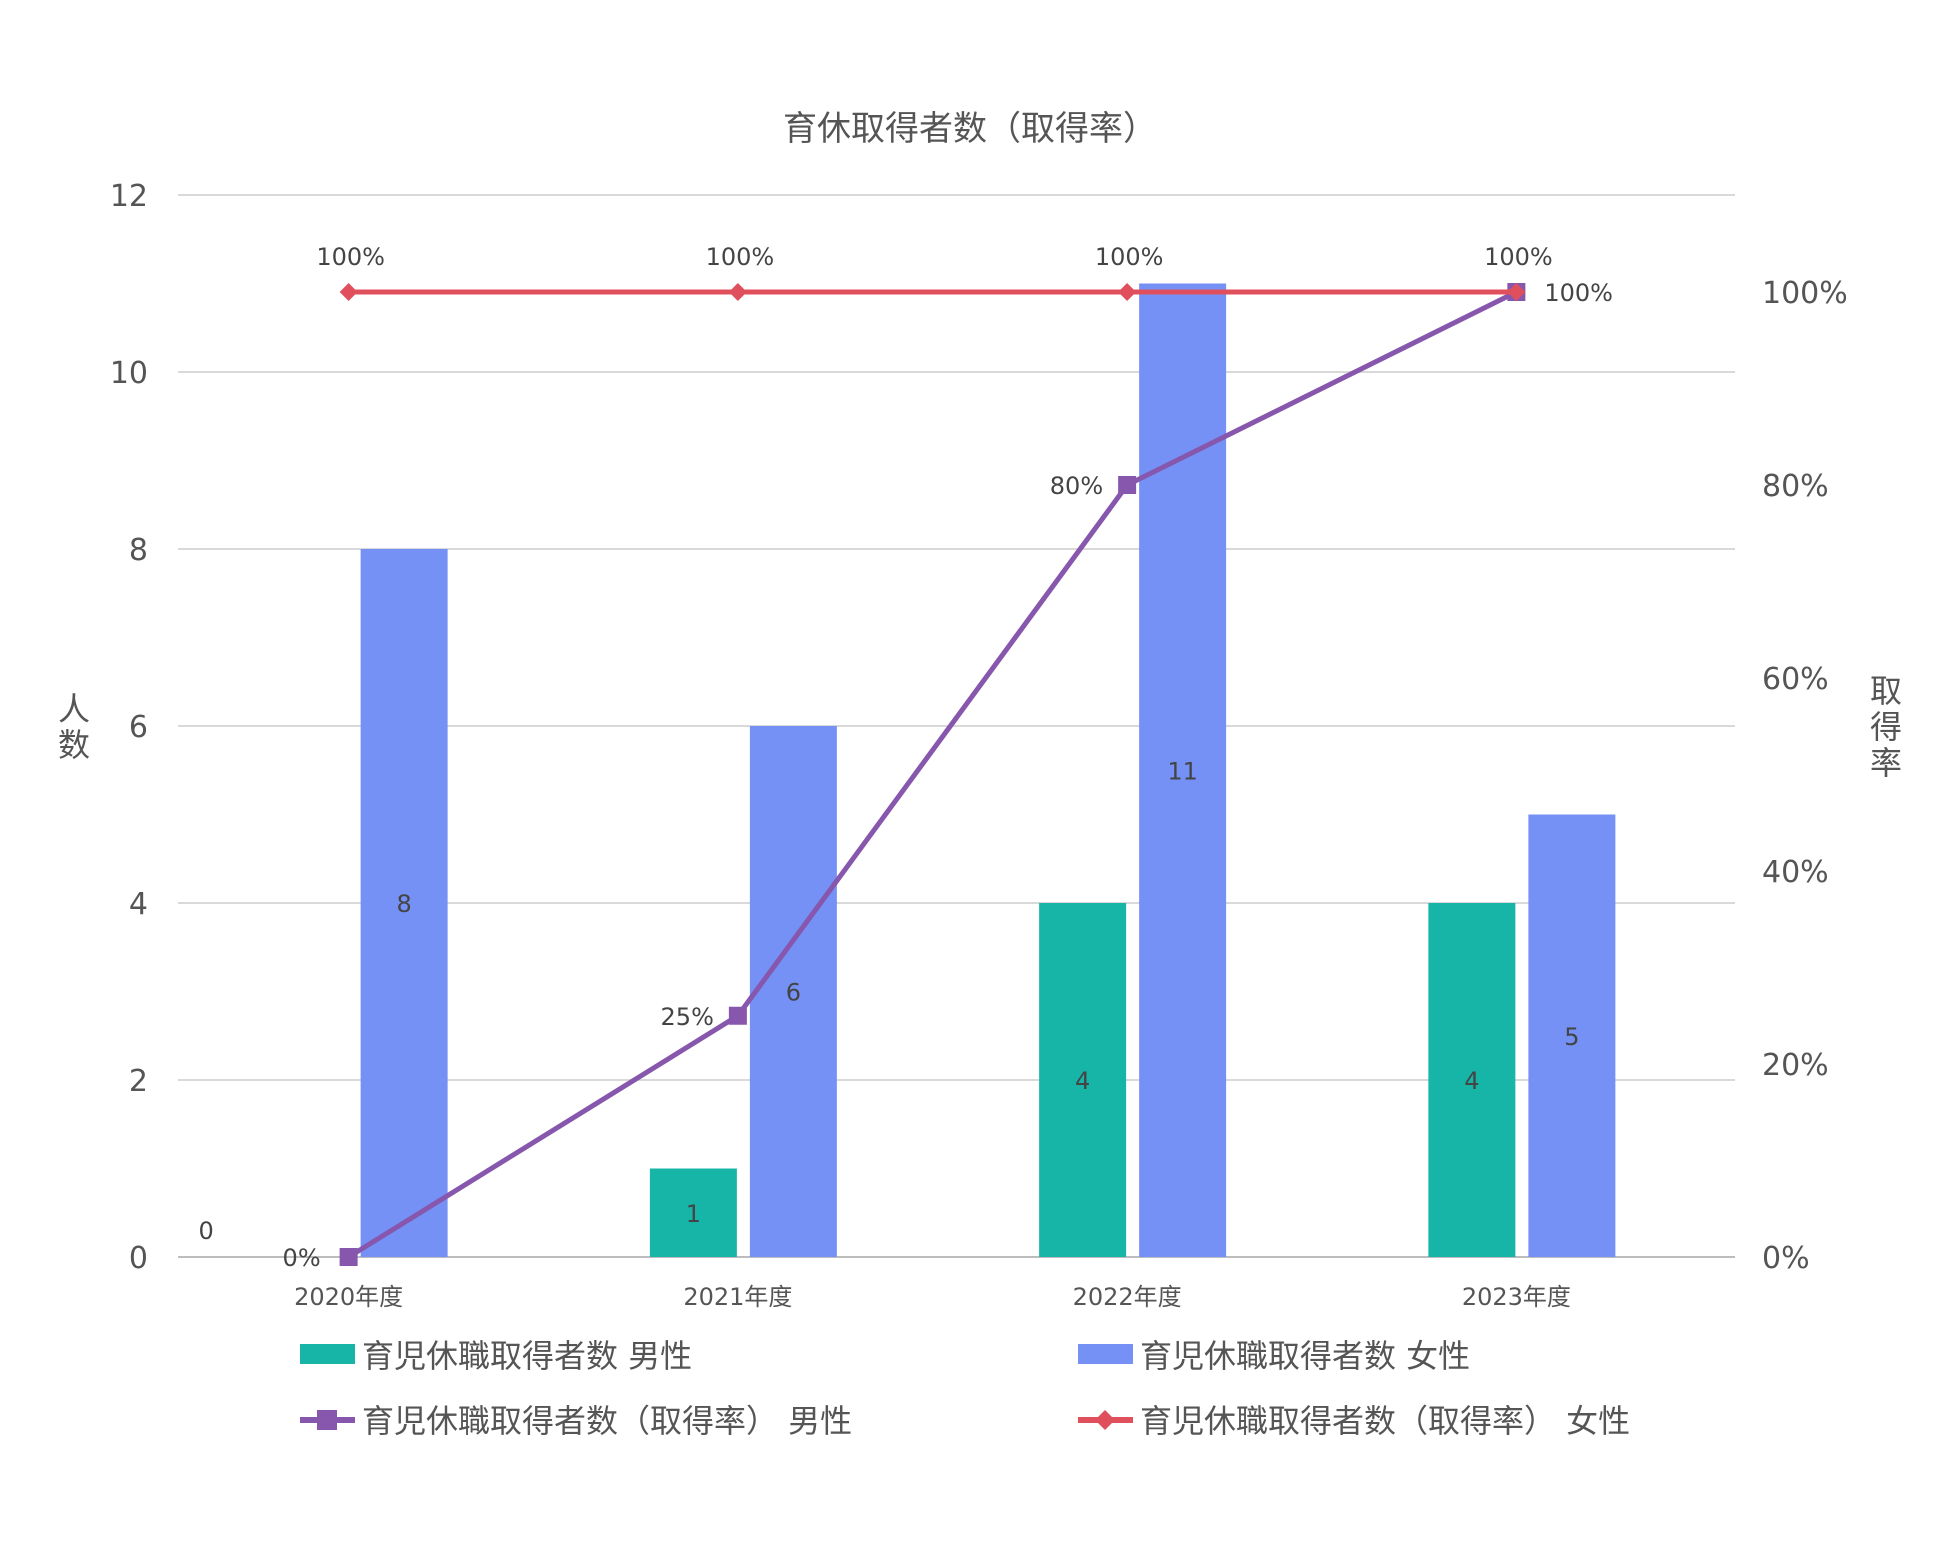 The width and height of the screenshot is (1960, 1548). Describe the element at coordinates (737, 1297) in the screenshot. I see `x-tick-label: 2021年度` at that location.